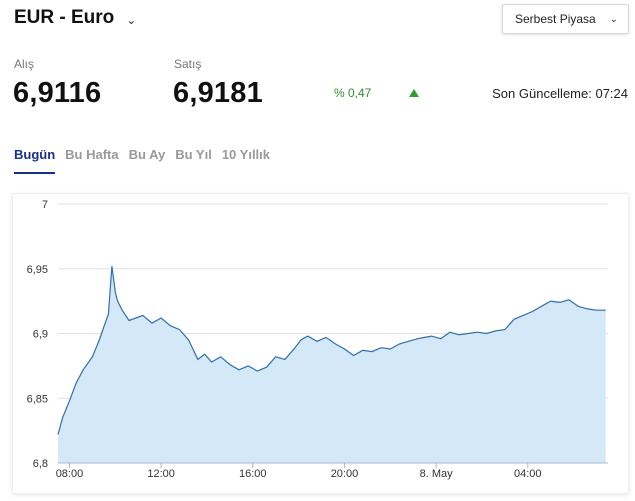 The width and height of the screenshot is (635, 501). What do you see at coordinates (40, 335) in the screenshot?
I see `y-tick-label: 6,9` at bounding box center [40, 335].